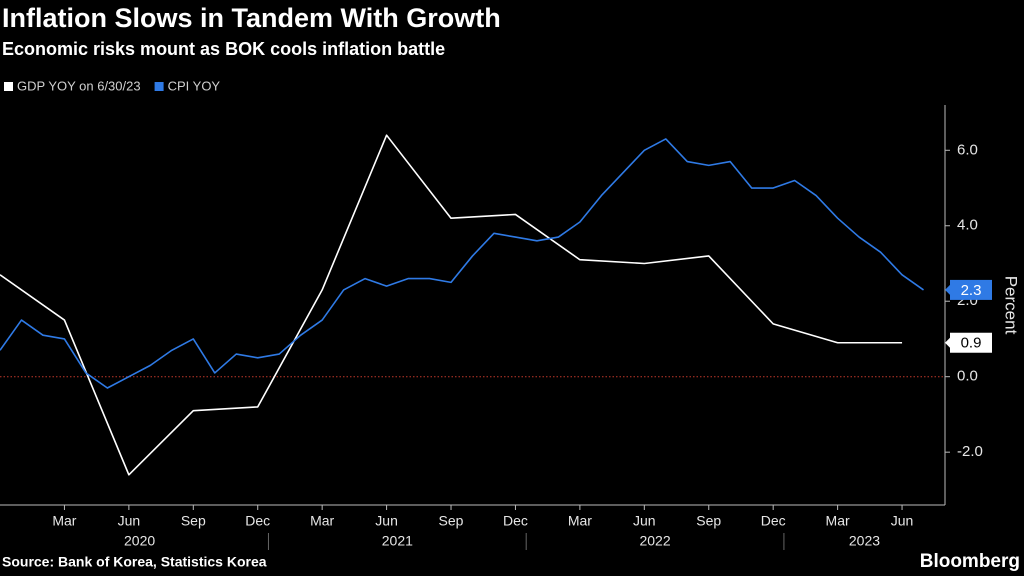 This screenshot has height=576, width=1024. I want to click on legend-label: CPI YOY, so click(194, 85).